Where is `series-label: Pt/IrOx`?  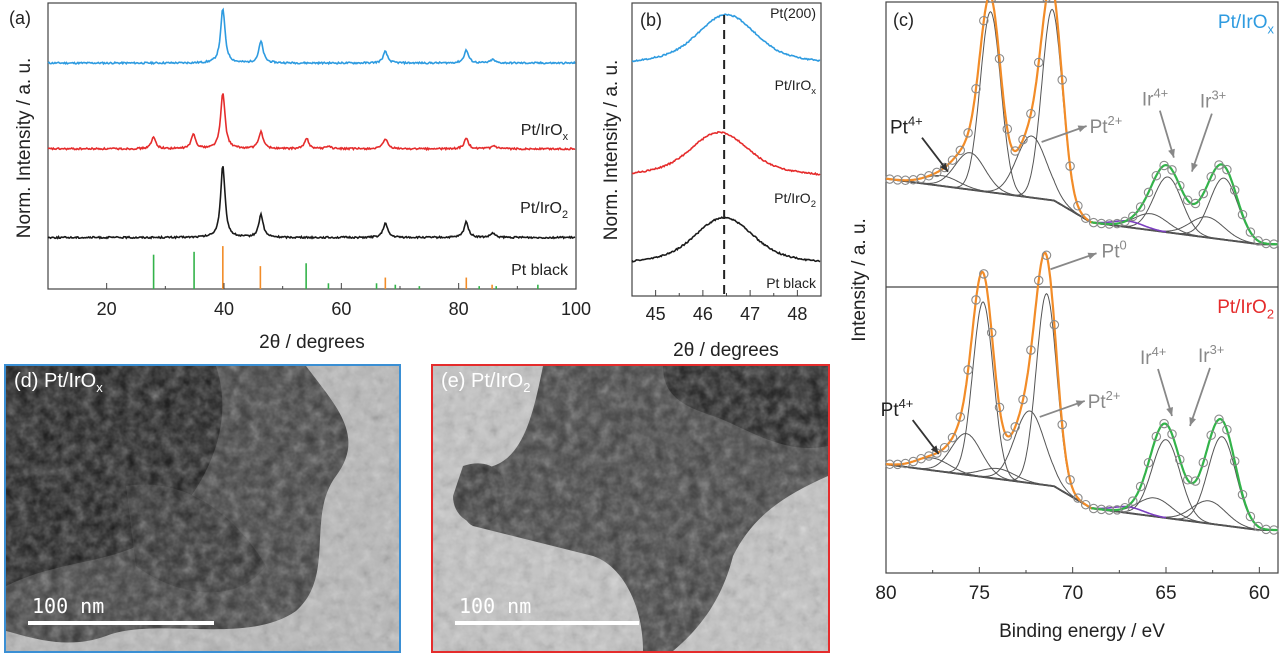 series-label: Pt/IrOx is located at coordinates (545, 132).